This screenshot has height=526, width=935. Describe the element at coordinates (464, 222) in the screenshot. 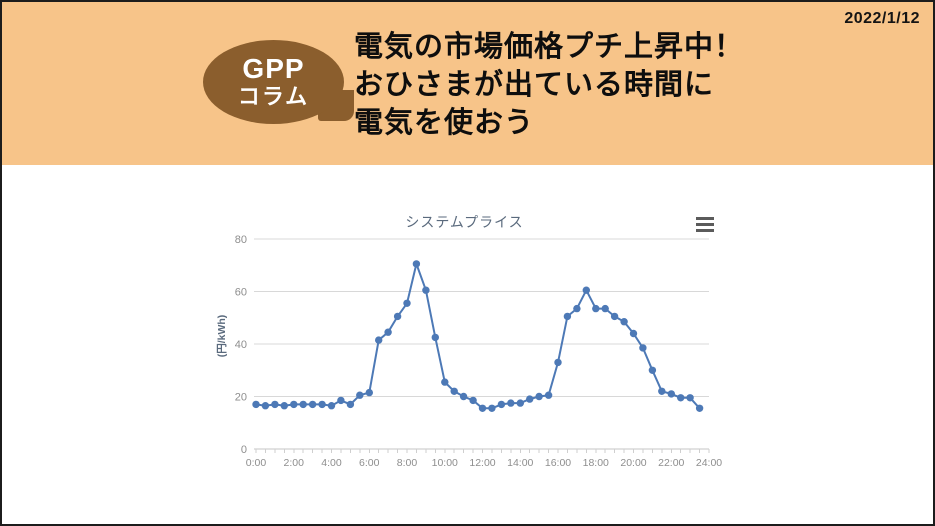

I see `chart-title: システムプライス` at that location.